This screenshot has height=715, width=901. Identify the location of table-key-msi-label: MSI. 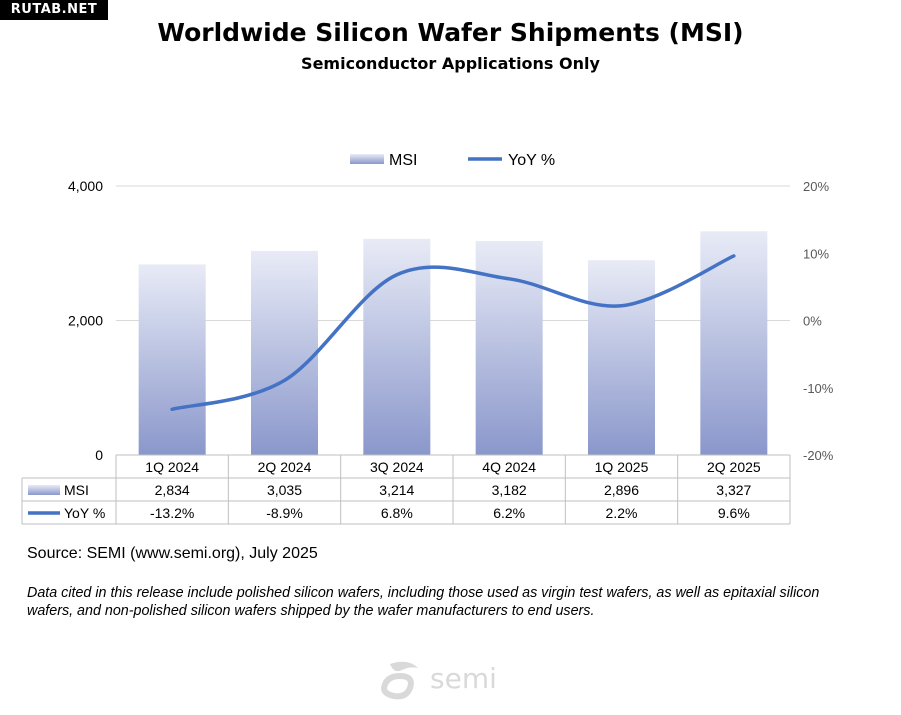
(76, 490).